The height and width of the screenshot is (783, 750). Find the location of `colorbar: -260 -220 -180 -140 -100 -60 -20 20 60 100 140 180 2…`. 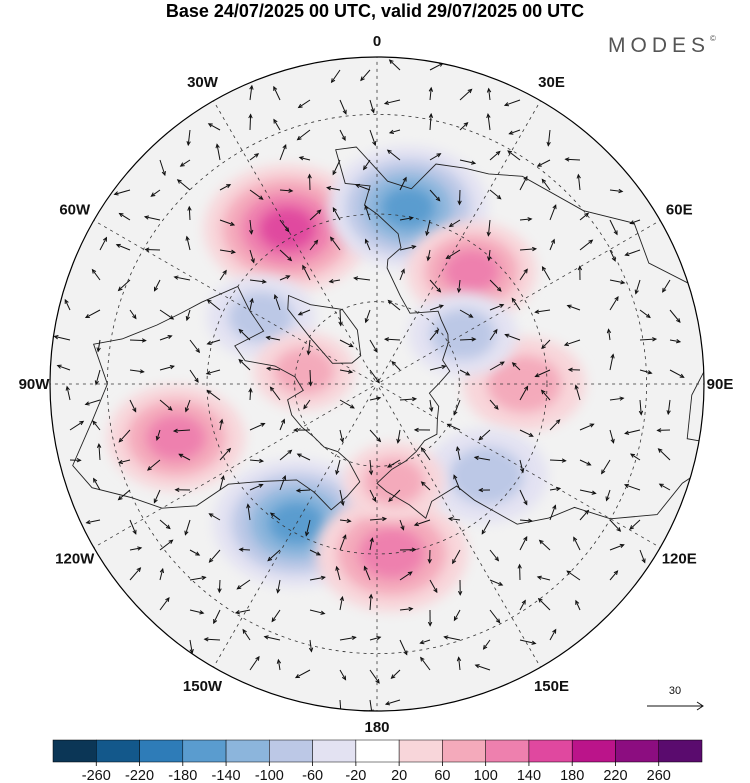

colorbar: -260 -220 -180 -140 -100 -60 -20 20 60 100 140 180 2… is located at coordinates (377, 761).